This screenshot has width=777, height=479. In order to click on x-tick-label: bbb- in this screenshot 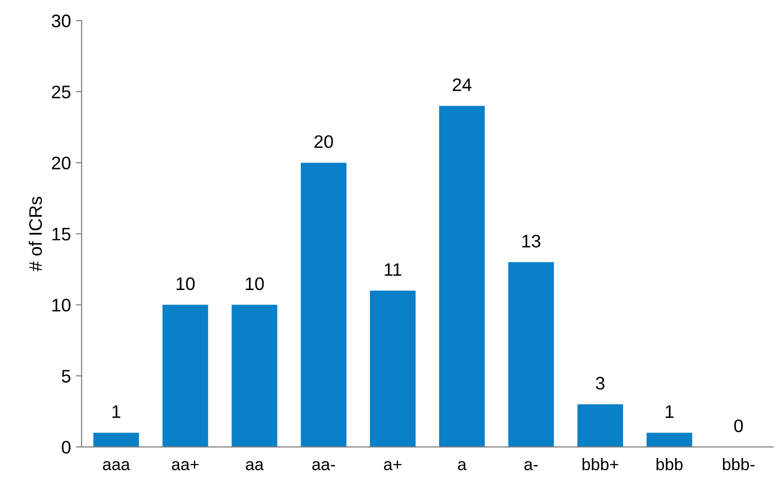, I will do `click(738, 464)`.